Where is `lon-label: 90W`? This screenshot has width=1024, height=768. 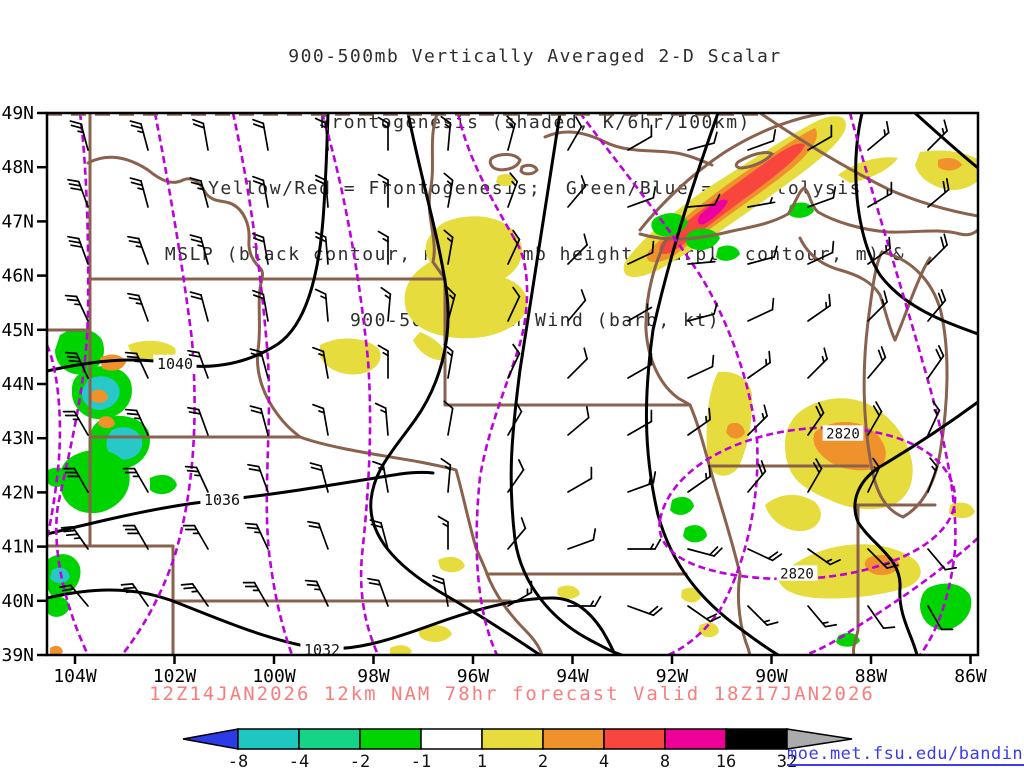 lon-label: 90W is located at coordinates (771, 676).